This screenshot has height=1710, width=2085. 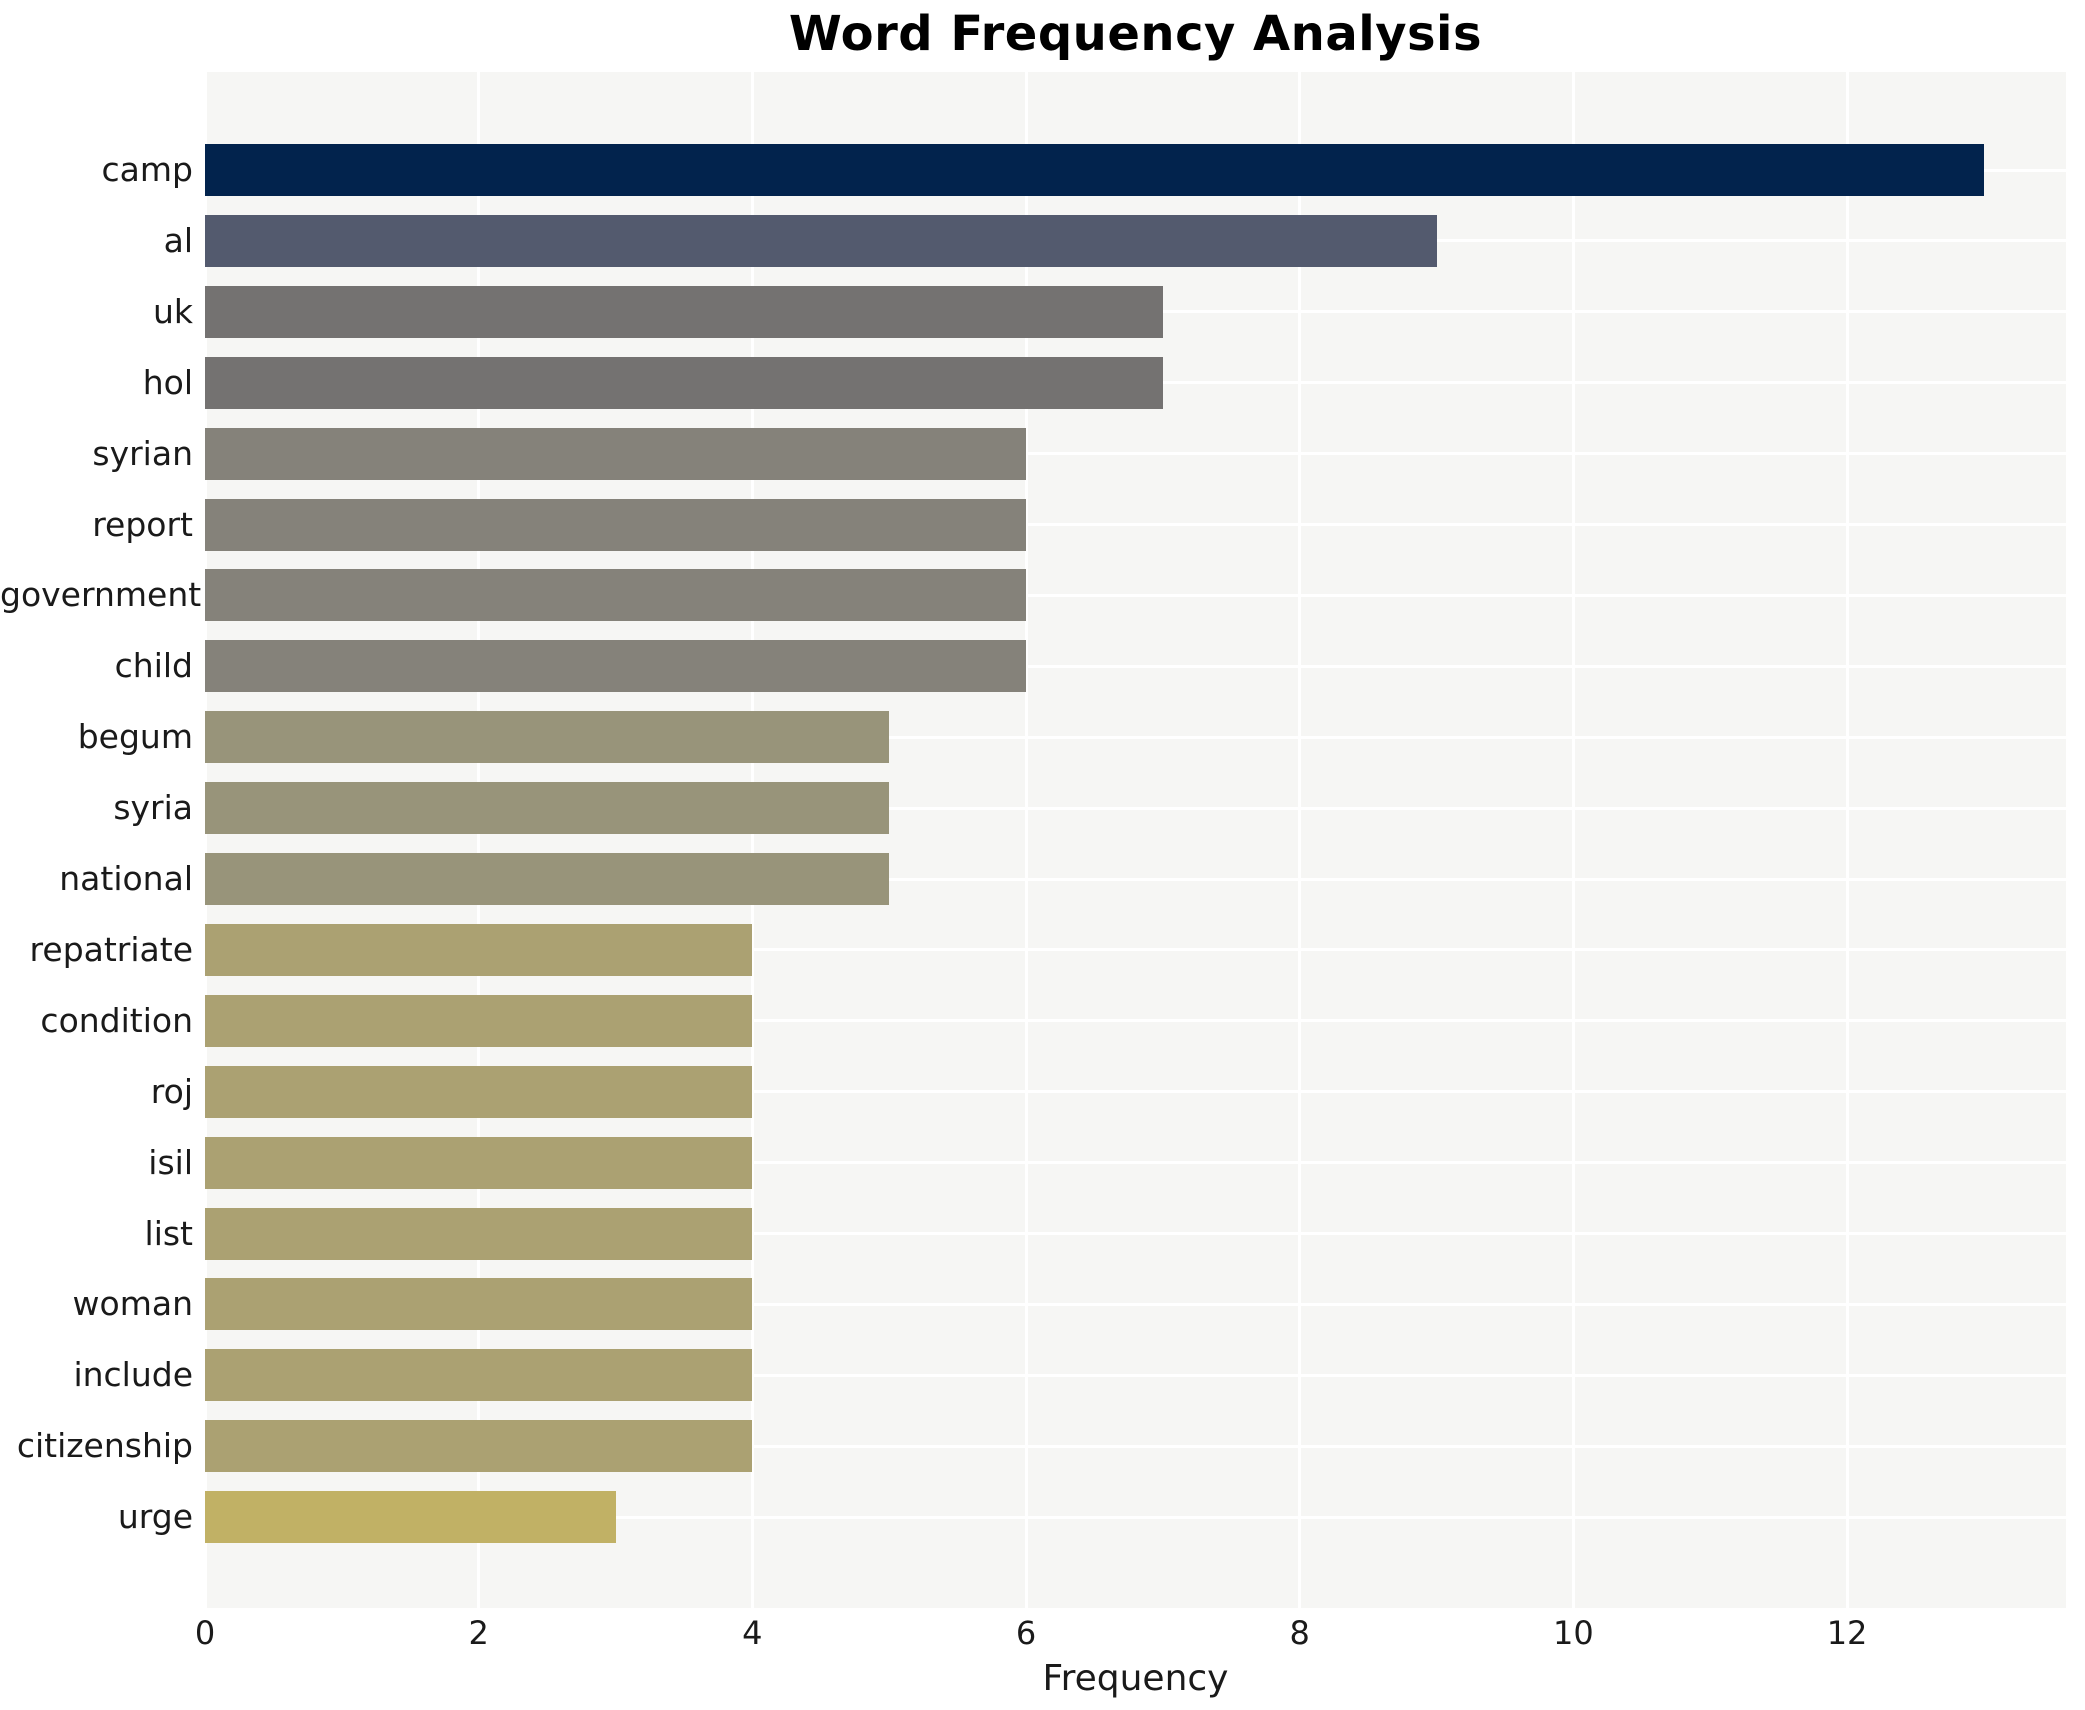 What do you see at coordinates (147, 169) in the screenshot?
I see `y-tick-label-camp: camp` at bounding box center [147, 169].